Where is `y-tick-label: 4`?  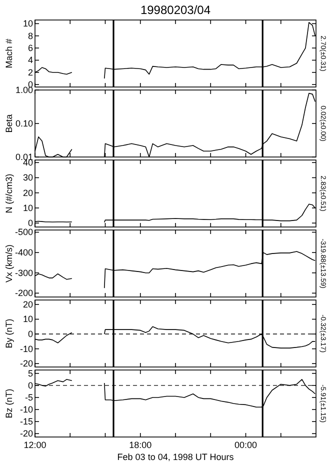 y-tick-label: 4 is located at coordinates (30, 60).